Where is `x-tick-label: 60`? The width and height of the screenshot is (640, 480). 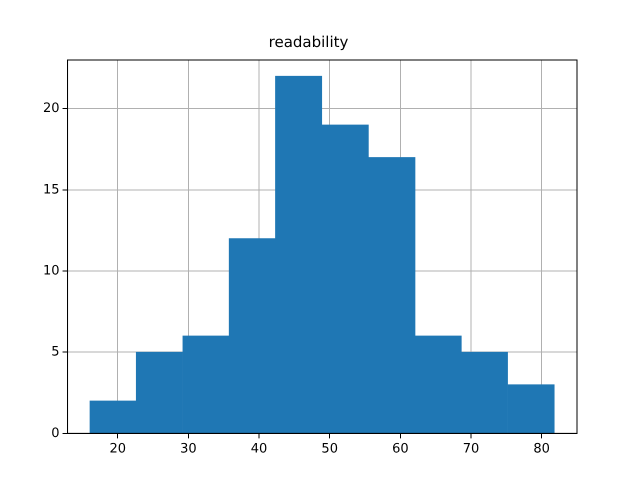
x-tick-label: 60 is located at coordinates (400, 449).